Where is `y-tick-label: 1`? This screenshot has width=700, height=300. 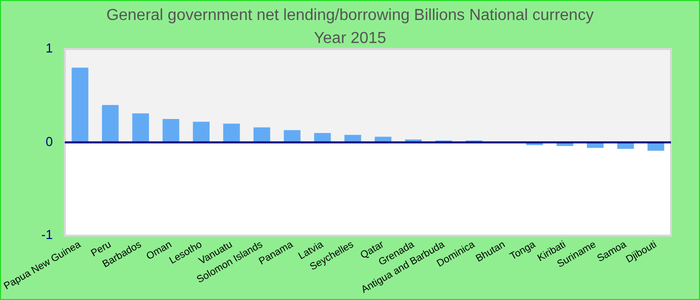
y-tick-label: 1 is located at coordinates (49, 48).